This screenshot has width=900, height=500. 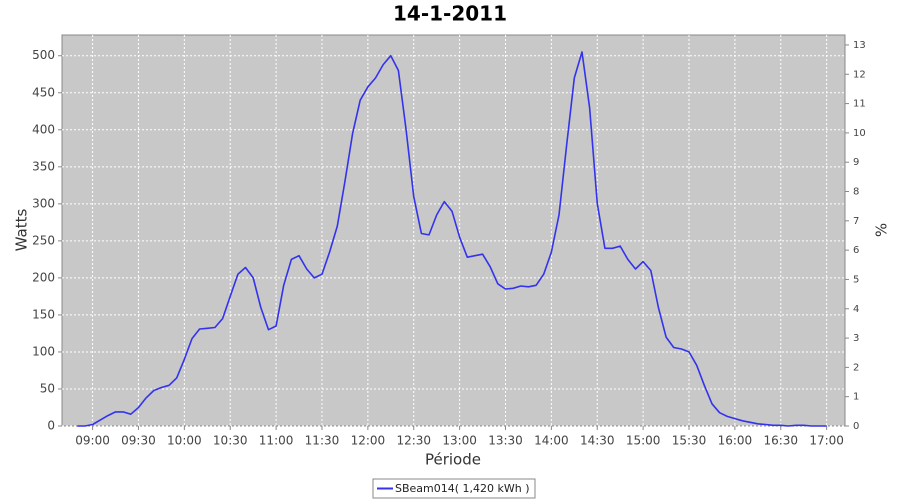 What do you see at coordinates (856, 250) in the screenshot?
I see `y2-tick-label: 6` at bounding box center [856, 250].